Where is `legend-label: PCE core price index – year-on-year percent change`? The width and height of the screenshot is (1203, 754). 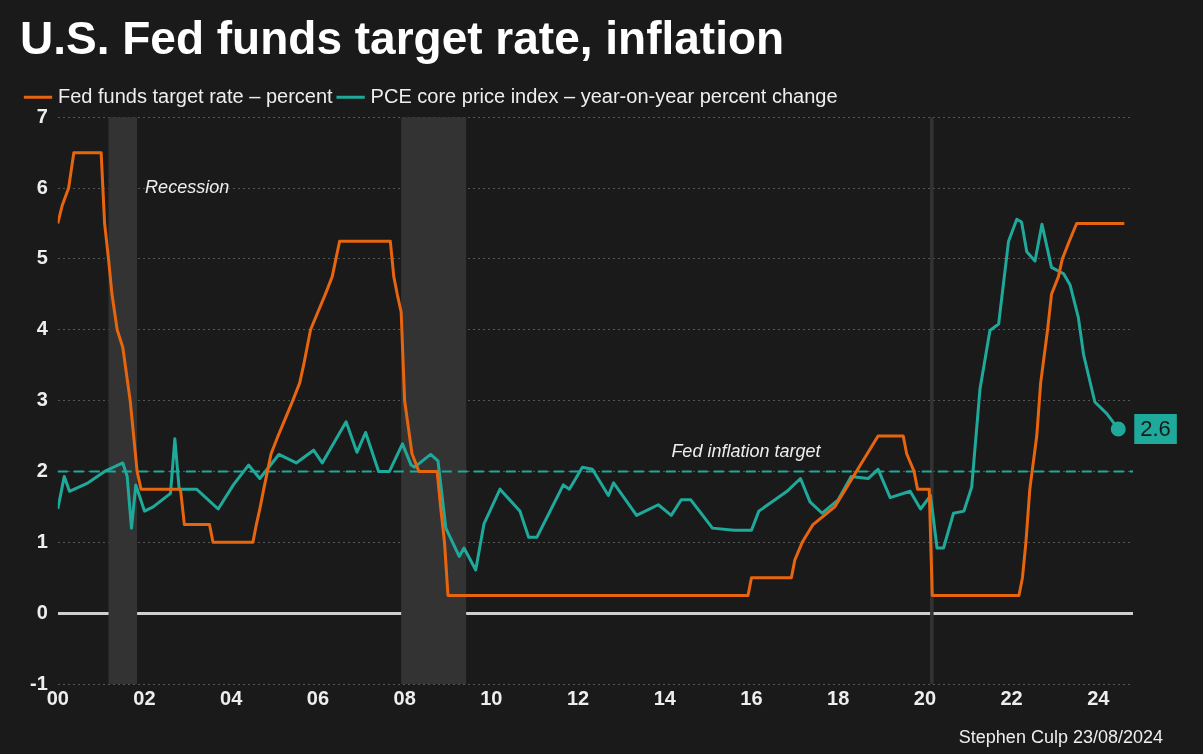 legend-label: PCE core price index – year-on-year percent change is located at coordinates (604, 95).